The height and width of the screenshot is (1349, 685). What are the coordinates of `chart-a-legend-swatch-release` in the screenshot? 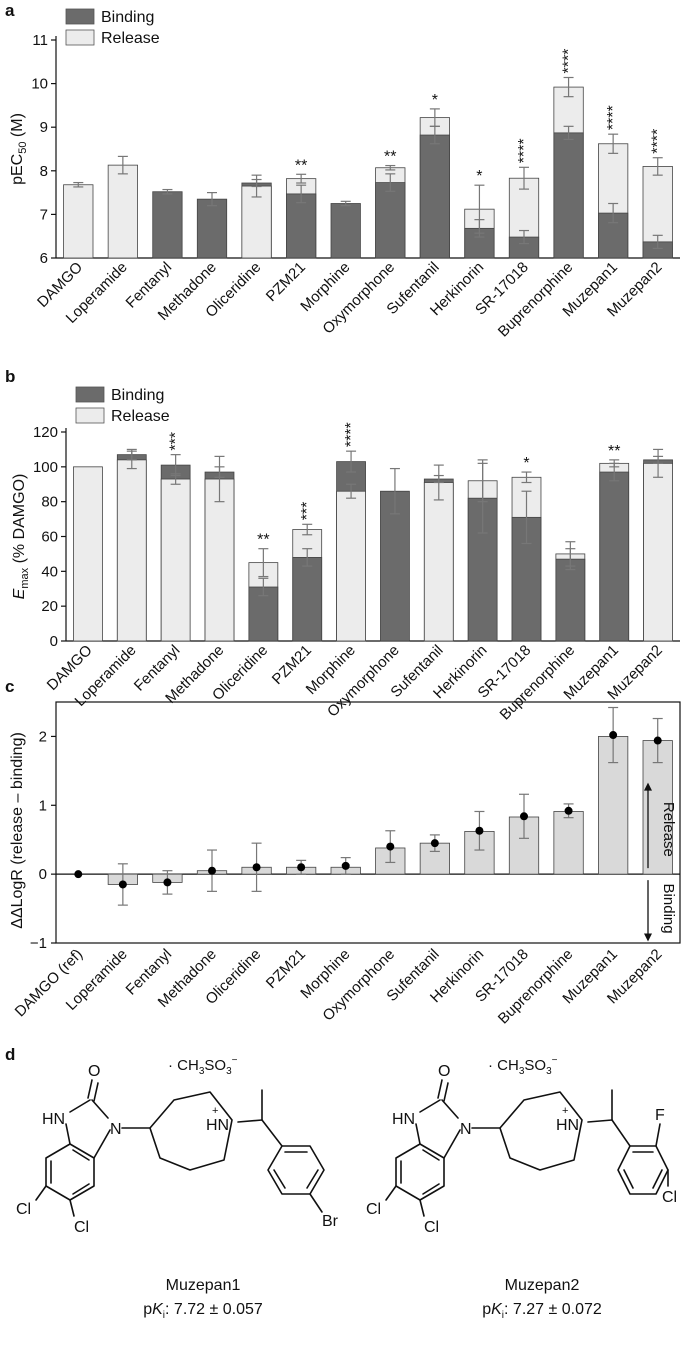 It's located at (80, 37).